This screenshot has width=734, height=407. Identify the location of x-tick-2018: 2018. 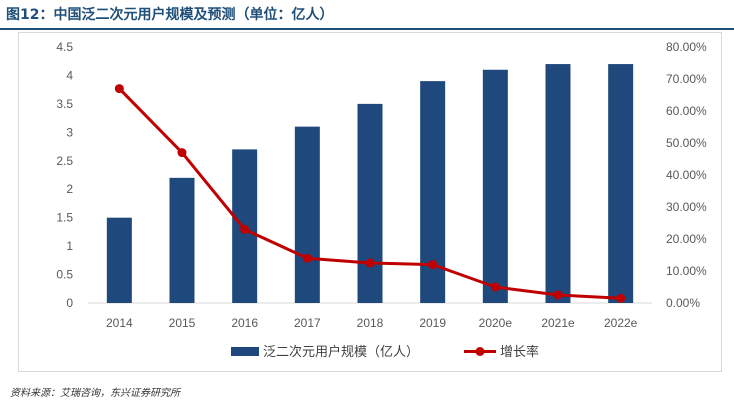
(370, 323).